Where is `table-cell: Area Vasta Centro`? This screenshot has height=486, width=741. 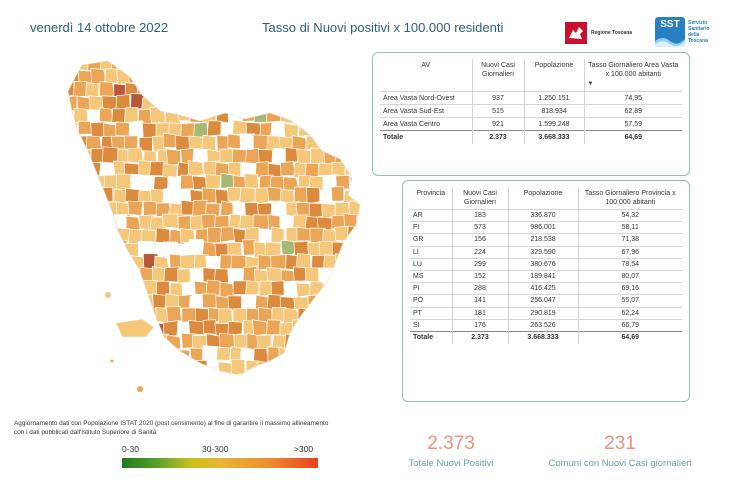 table-cell: Area Vasta Centro is located at coordinates (426, 124).